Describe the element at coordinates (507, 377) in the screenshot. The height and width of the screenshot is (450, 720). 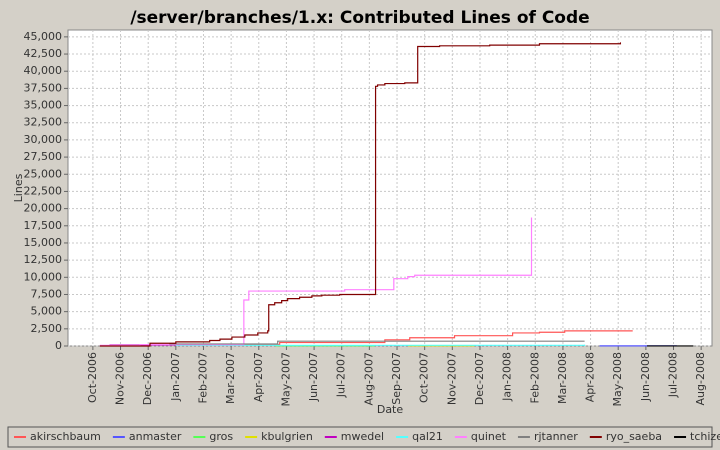
I see `x-tick-label: Jan-2008` at that location.